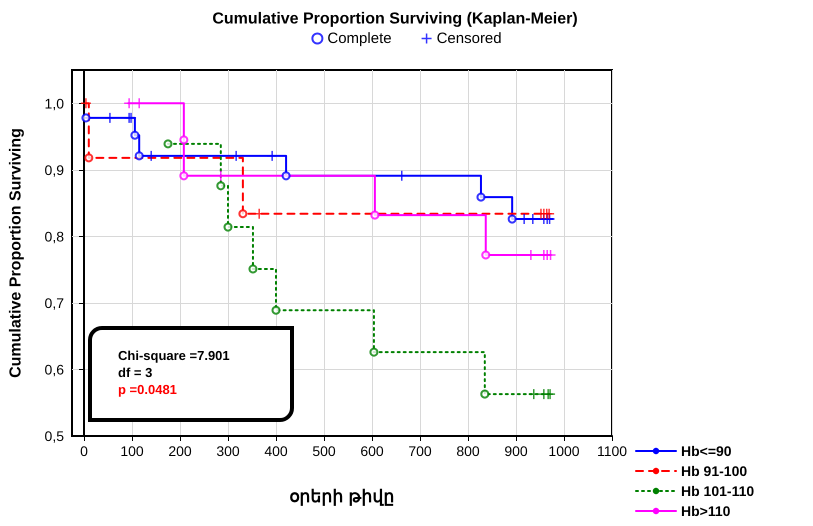  I want to click on legend-label: Censored, so click(469, 38).